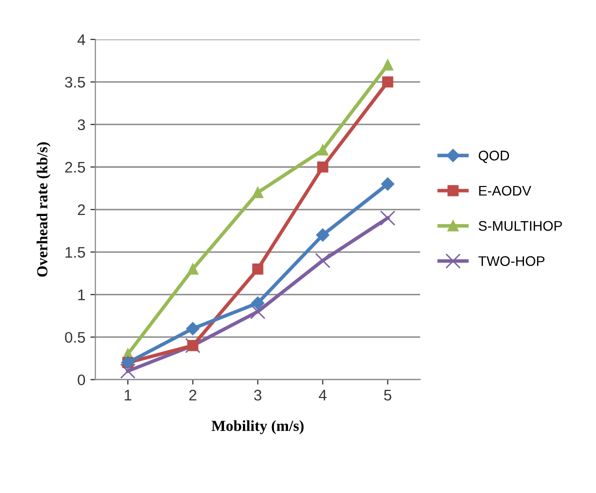  Describe the element at coordinates (81, 39) in the screenshot. I see `y-tick-label: 4` at that location.